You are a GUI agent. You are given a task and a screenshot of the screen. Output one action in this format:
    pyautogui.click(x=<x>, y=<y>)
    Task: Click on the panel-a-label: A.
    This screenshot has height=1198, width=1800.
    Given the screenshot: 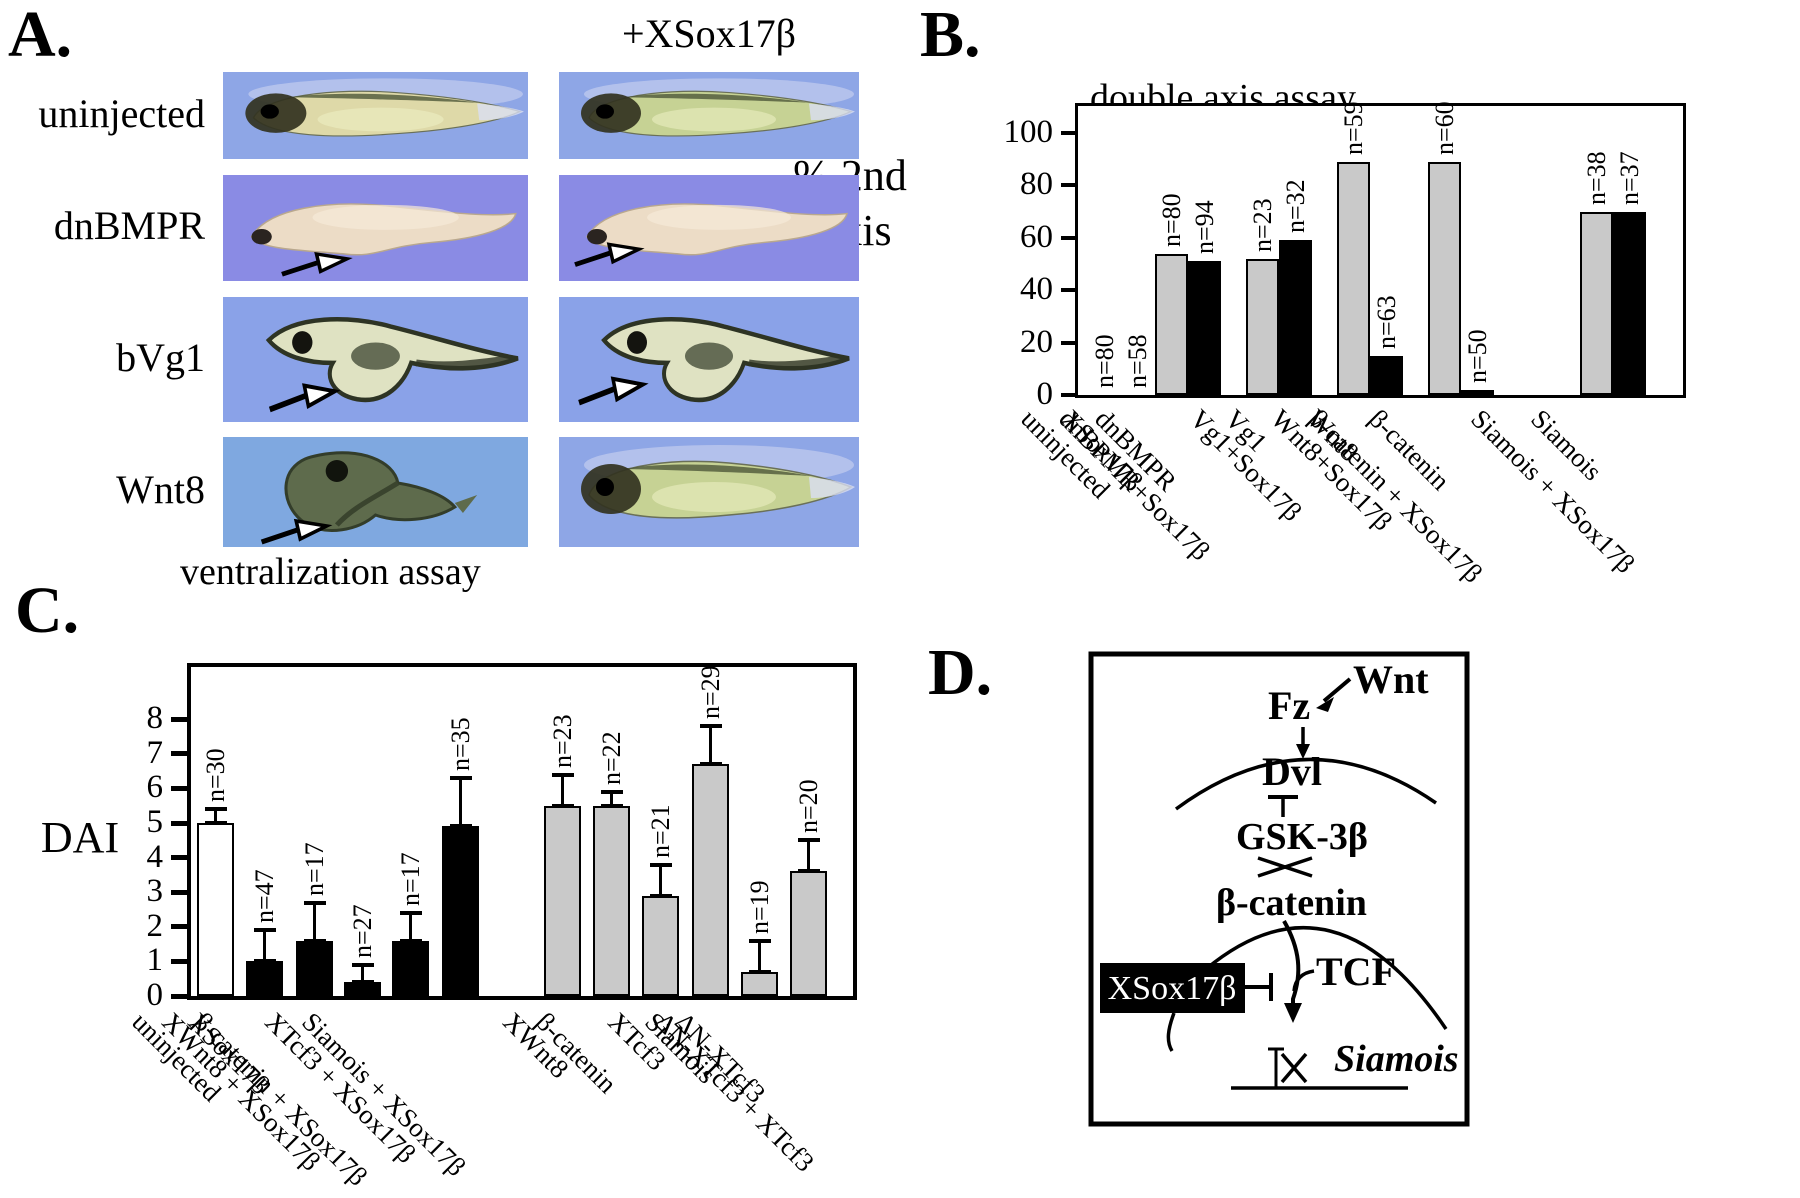 What is the action you would take?
    pyautogui.click(x=40, y=35)
    